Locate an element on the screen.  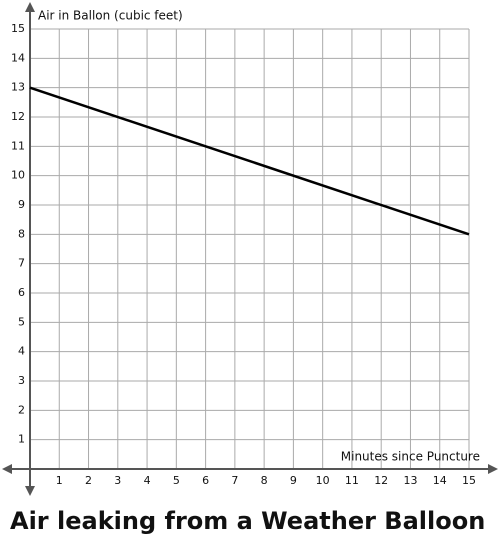
y-tick-label: 13 is located at coordinates (18, 87).